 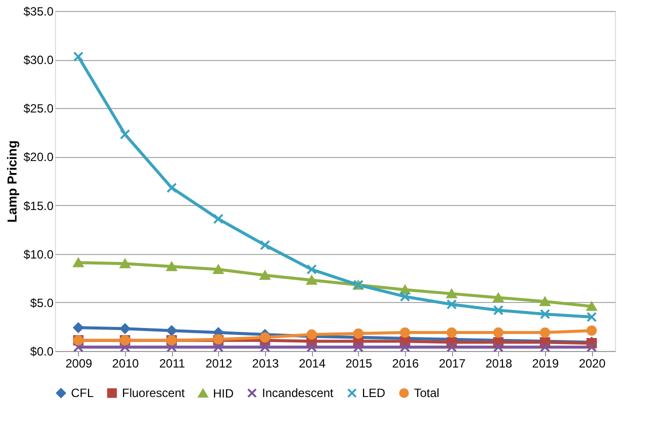 I want to click on x-tick-label: 2011, so click(x=172, y=363).